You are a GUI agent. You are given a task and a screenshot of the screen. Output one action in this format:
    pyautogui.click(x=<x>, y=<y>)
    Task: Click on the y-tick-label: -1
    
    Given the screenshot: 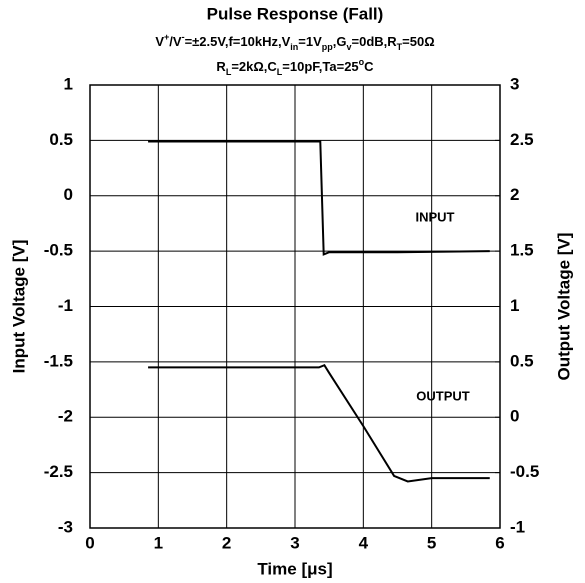 What is the action you would take?
    pyautogui.click(x=65, y=305)
    